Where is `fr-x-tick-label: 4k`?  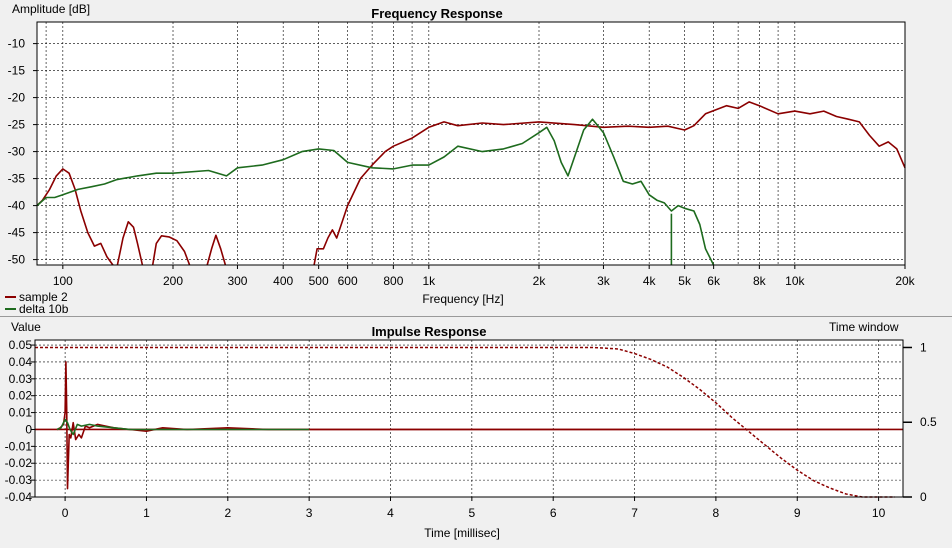 fr-x-tick-label: 4k is located at coordinates (650, 281).